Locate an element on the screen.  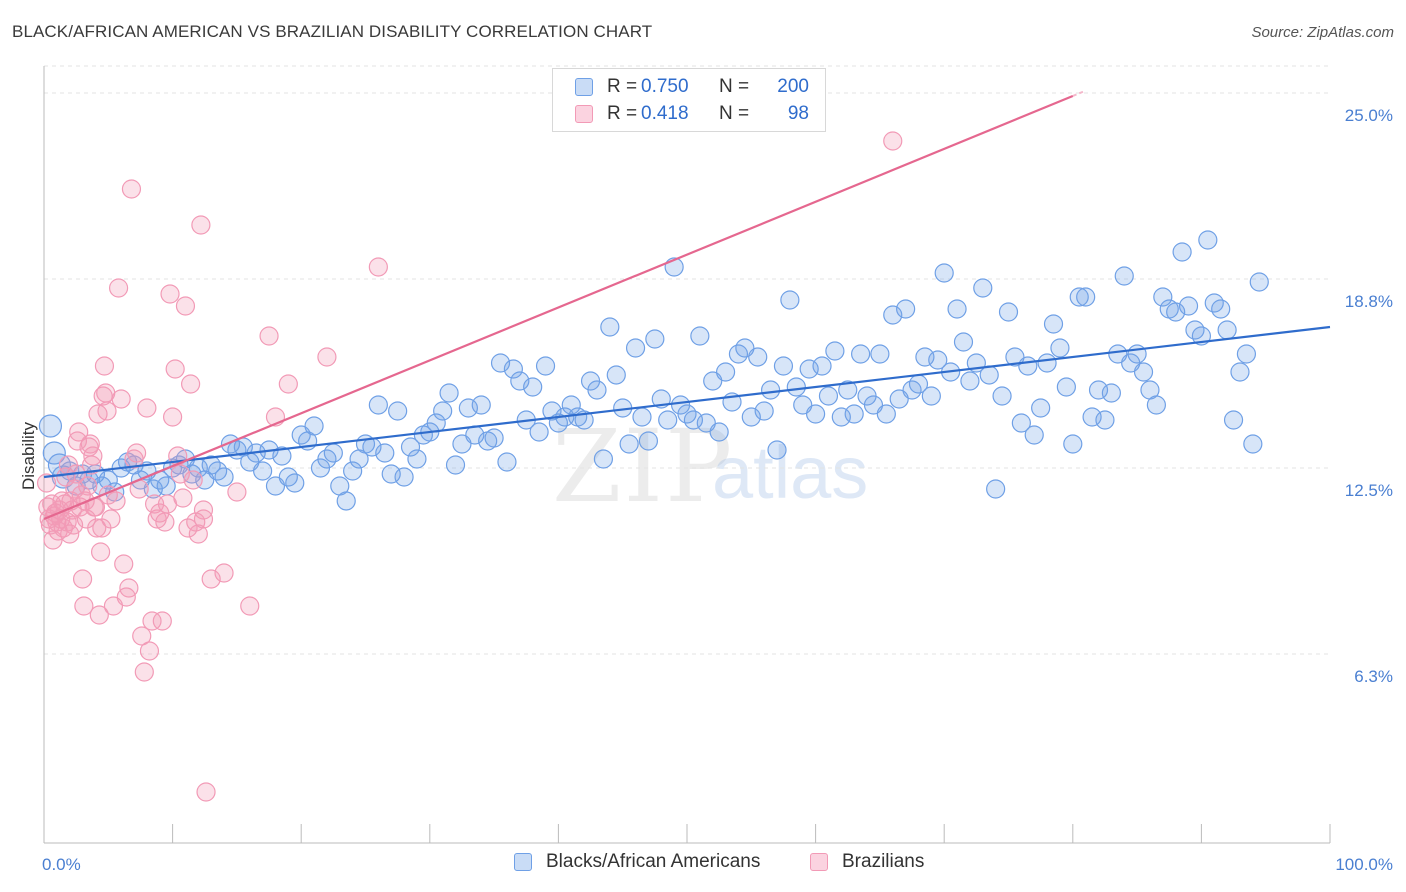
watermark-zip: ZIP is located at coordinates (643, 466).